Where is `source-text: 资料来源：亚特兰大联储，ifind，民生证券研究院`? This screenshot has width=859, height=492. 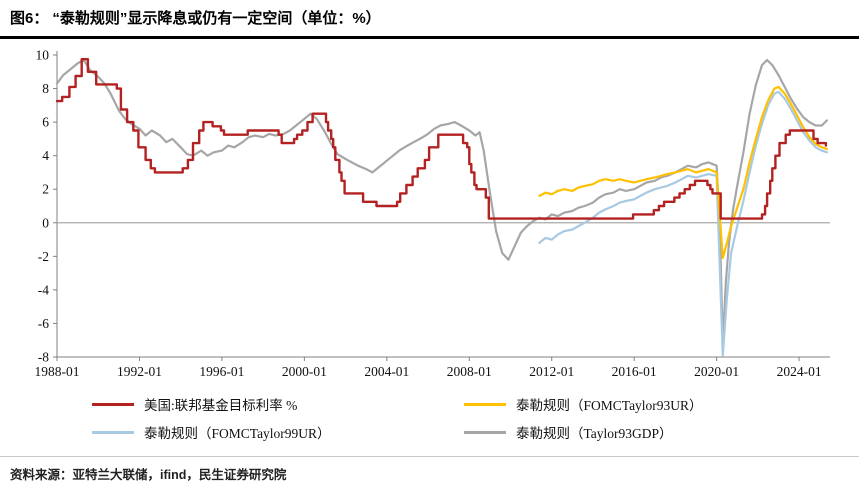
source-text: 资料来源：亚特兰大联储，ifind，民生证券研究院 is located at coordinates (148, 475).